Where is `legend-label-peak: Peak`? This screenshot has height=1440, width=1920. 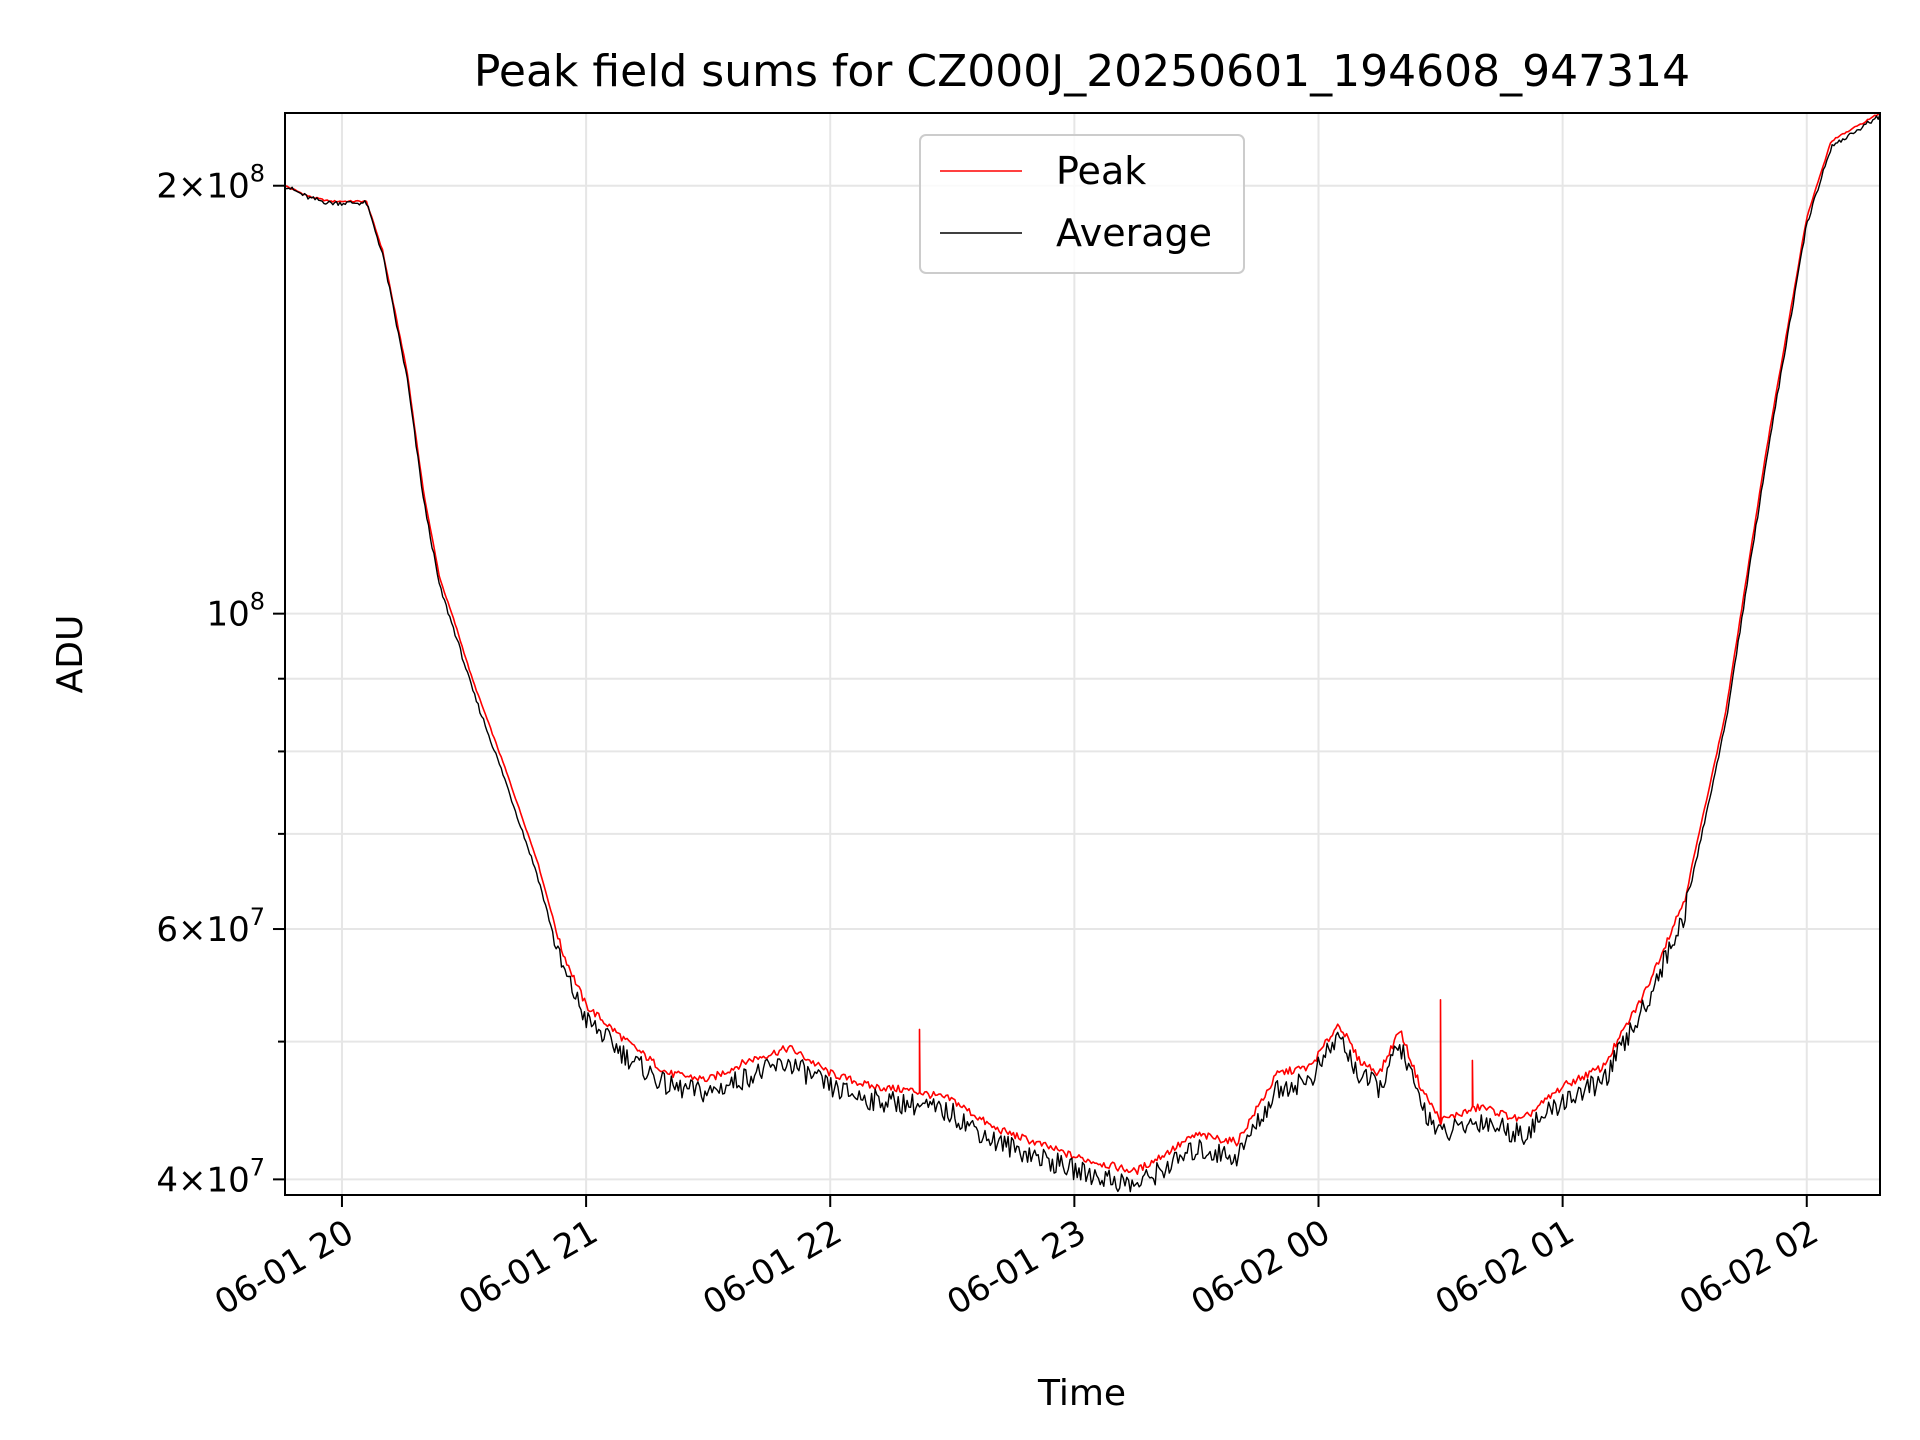
legend-label-peak: Peak is located at coordinates (1101, 171).